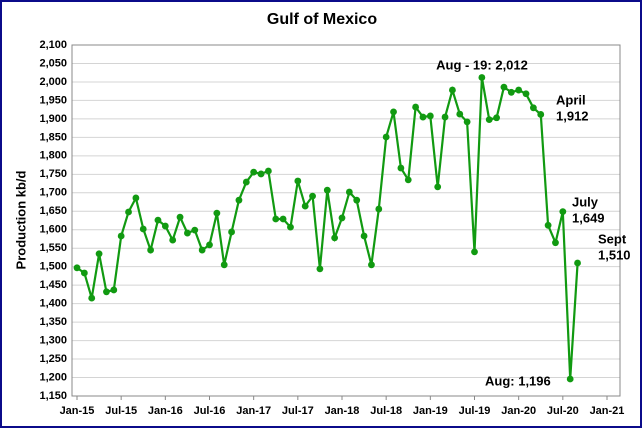  I want to click on annotation: 1,912, so click(572, 115).